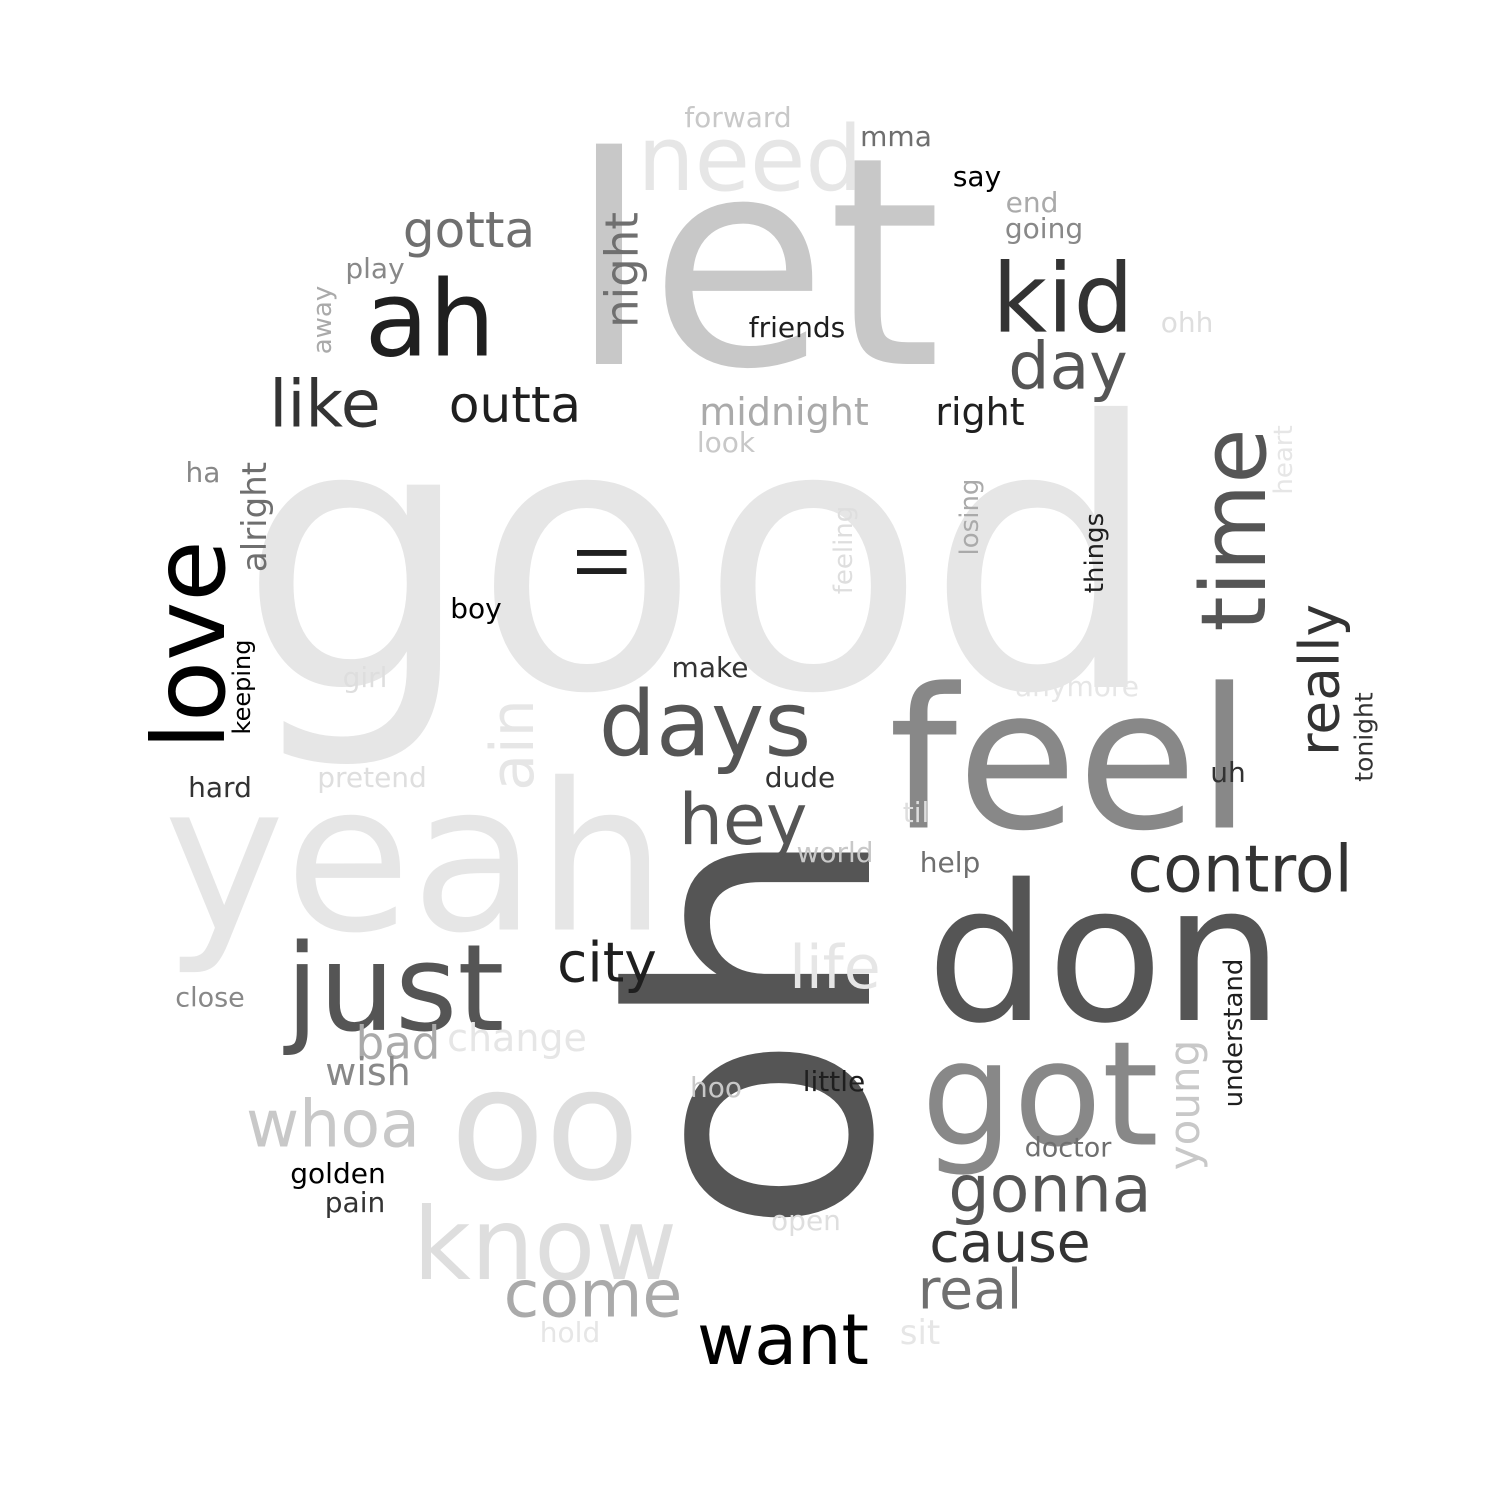 The width and height of the screenshot is (1500, 1500). I want to click on word-losing: losing, so click(970, 517).